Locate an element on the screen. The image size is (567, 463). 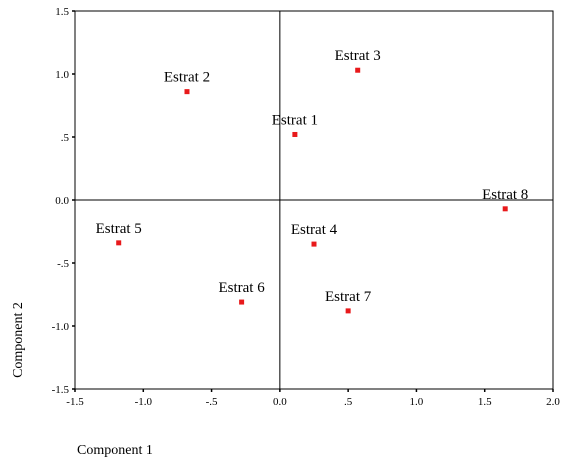
y-tick-label: -.5 is located at coordinates (63, 264).